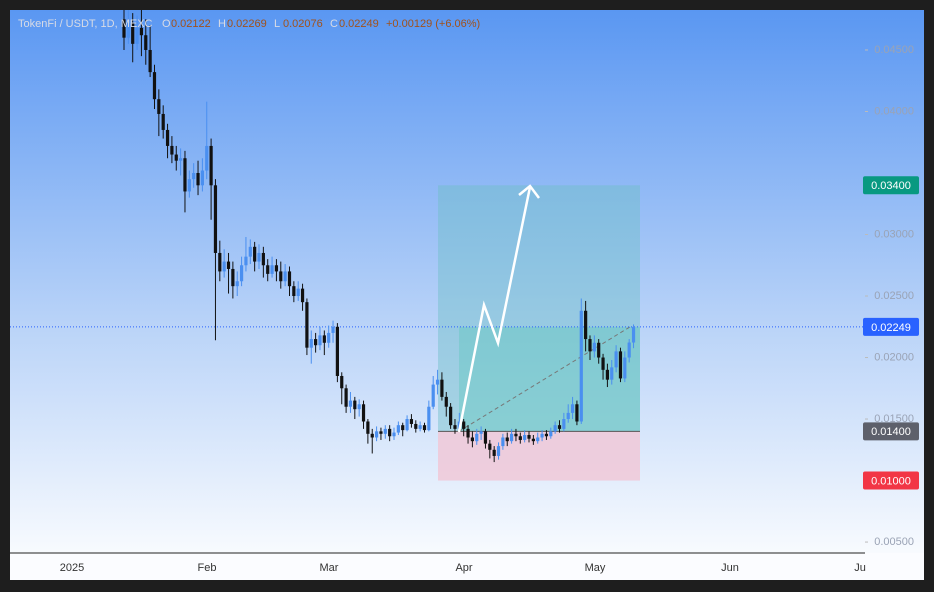 The width and height of the screenshot is (934, 592). I want to click on x-tick-label: 2025, so click(72, 568).